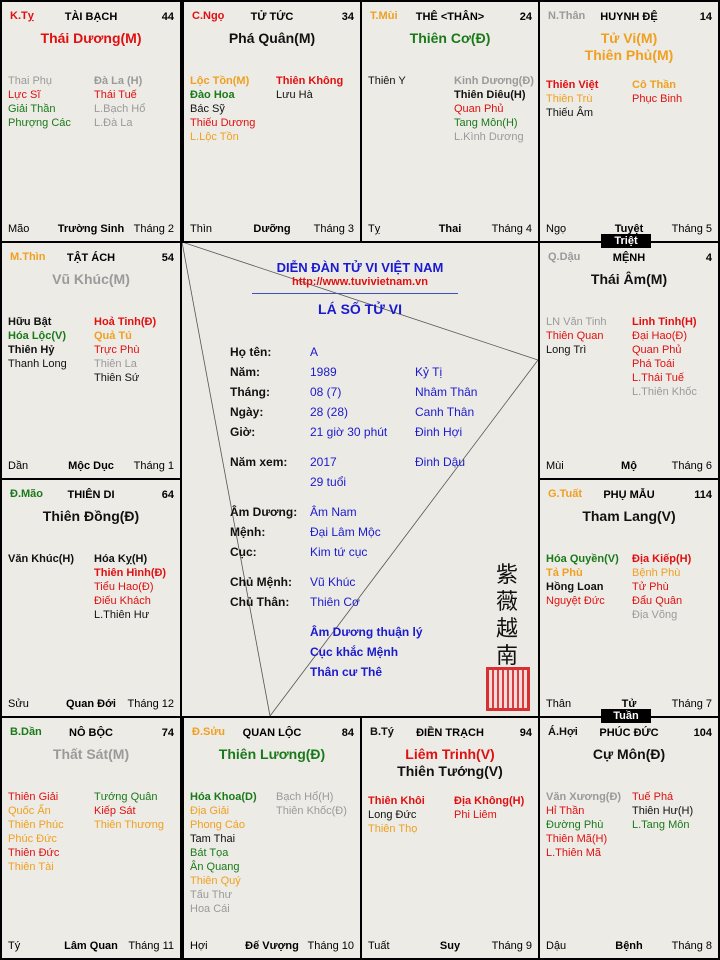 The image size is (720, 960). I want to click on minor-star: Văn Xương(Đ), so click(584, 797).